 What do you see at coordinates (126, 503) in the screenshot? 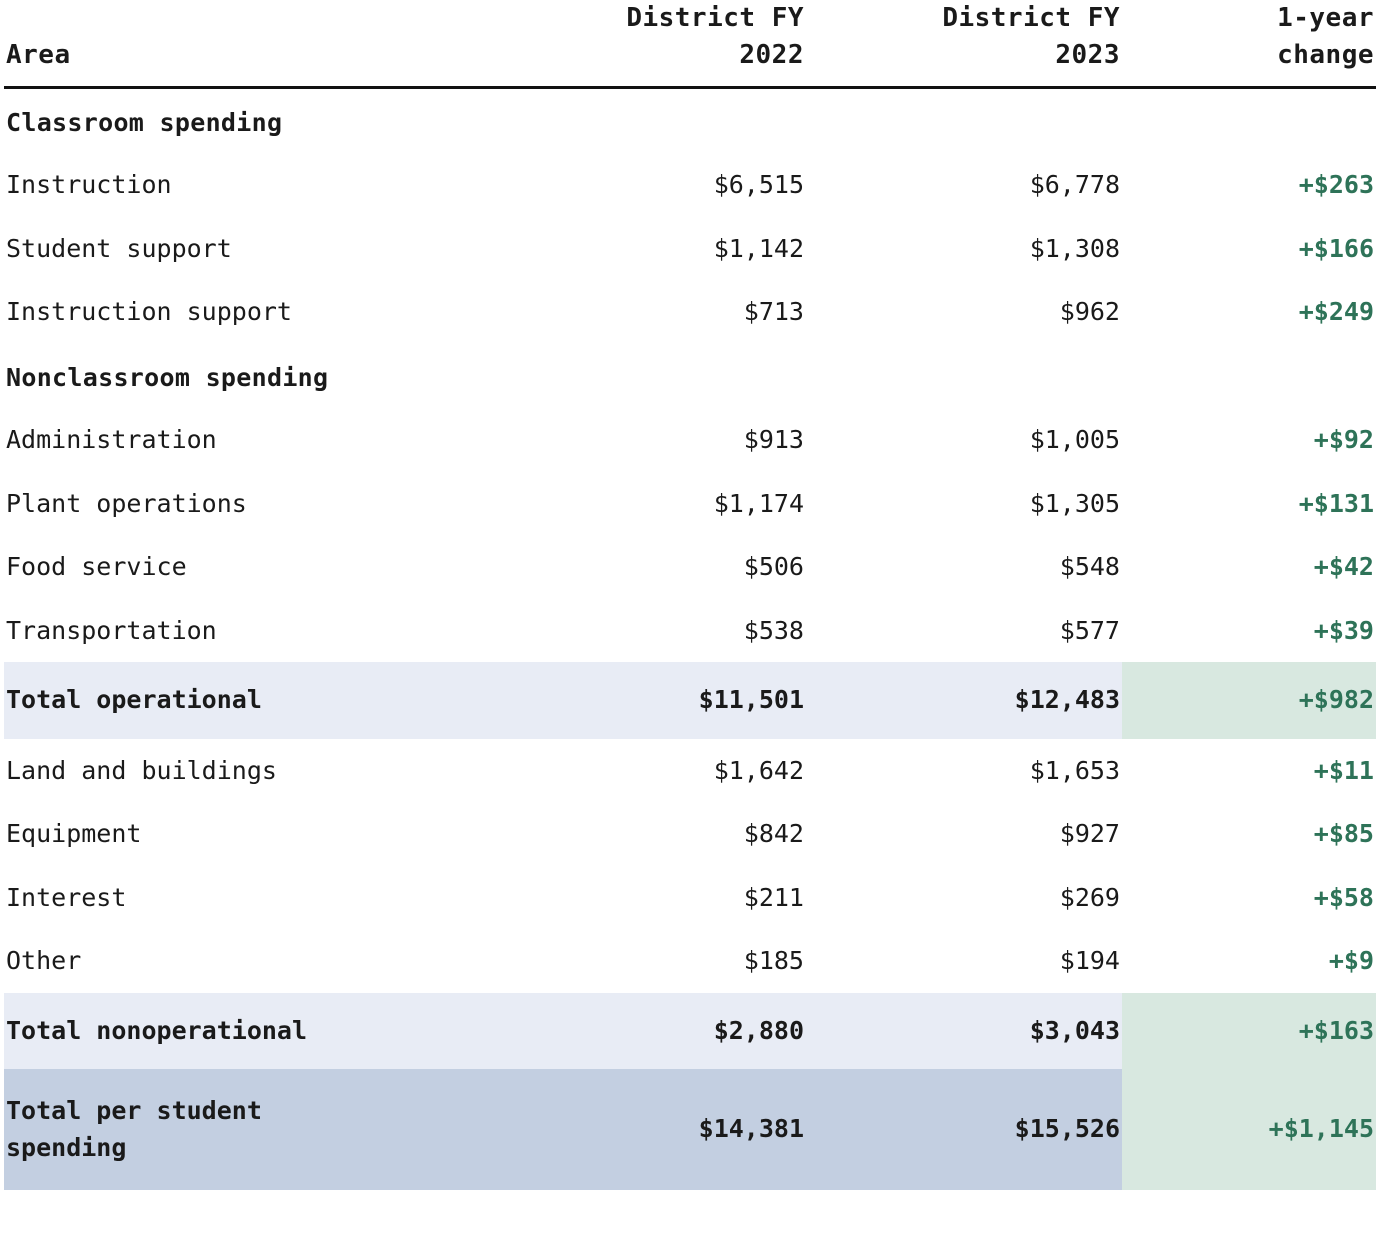
I see `cell-area: Plant operations` at bounding box center [126, 503].